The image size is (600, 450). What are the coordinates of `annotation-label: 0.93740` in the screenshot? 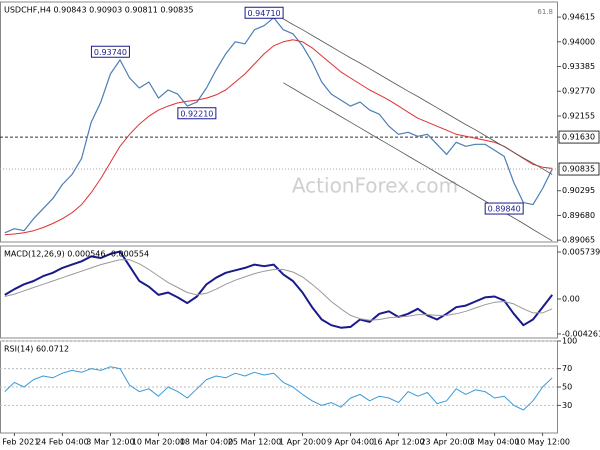 It's located at (110, 52).